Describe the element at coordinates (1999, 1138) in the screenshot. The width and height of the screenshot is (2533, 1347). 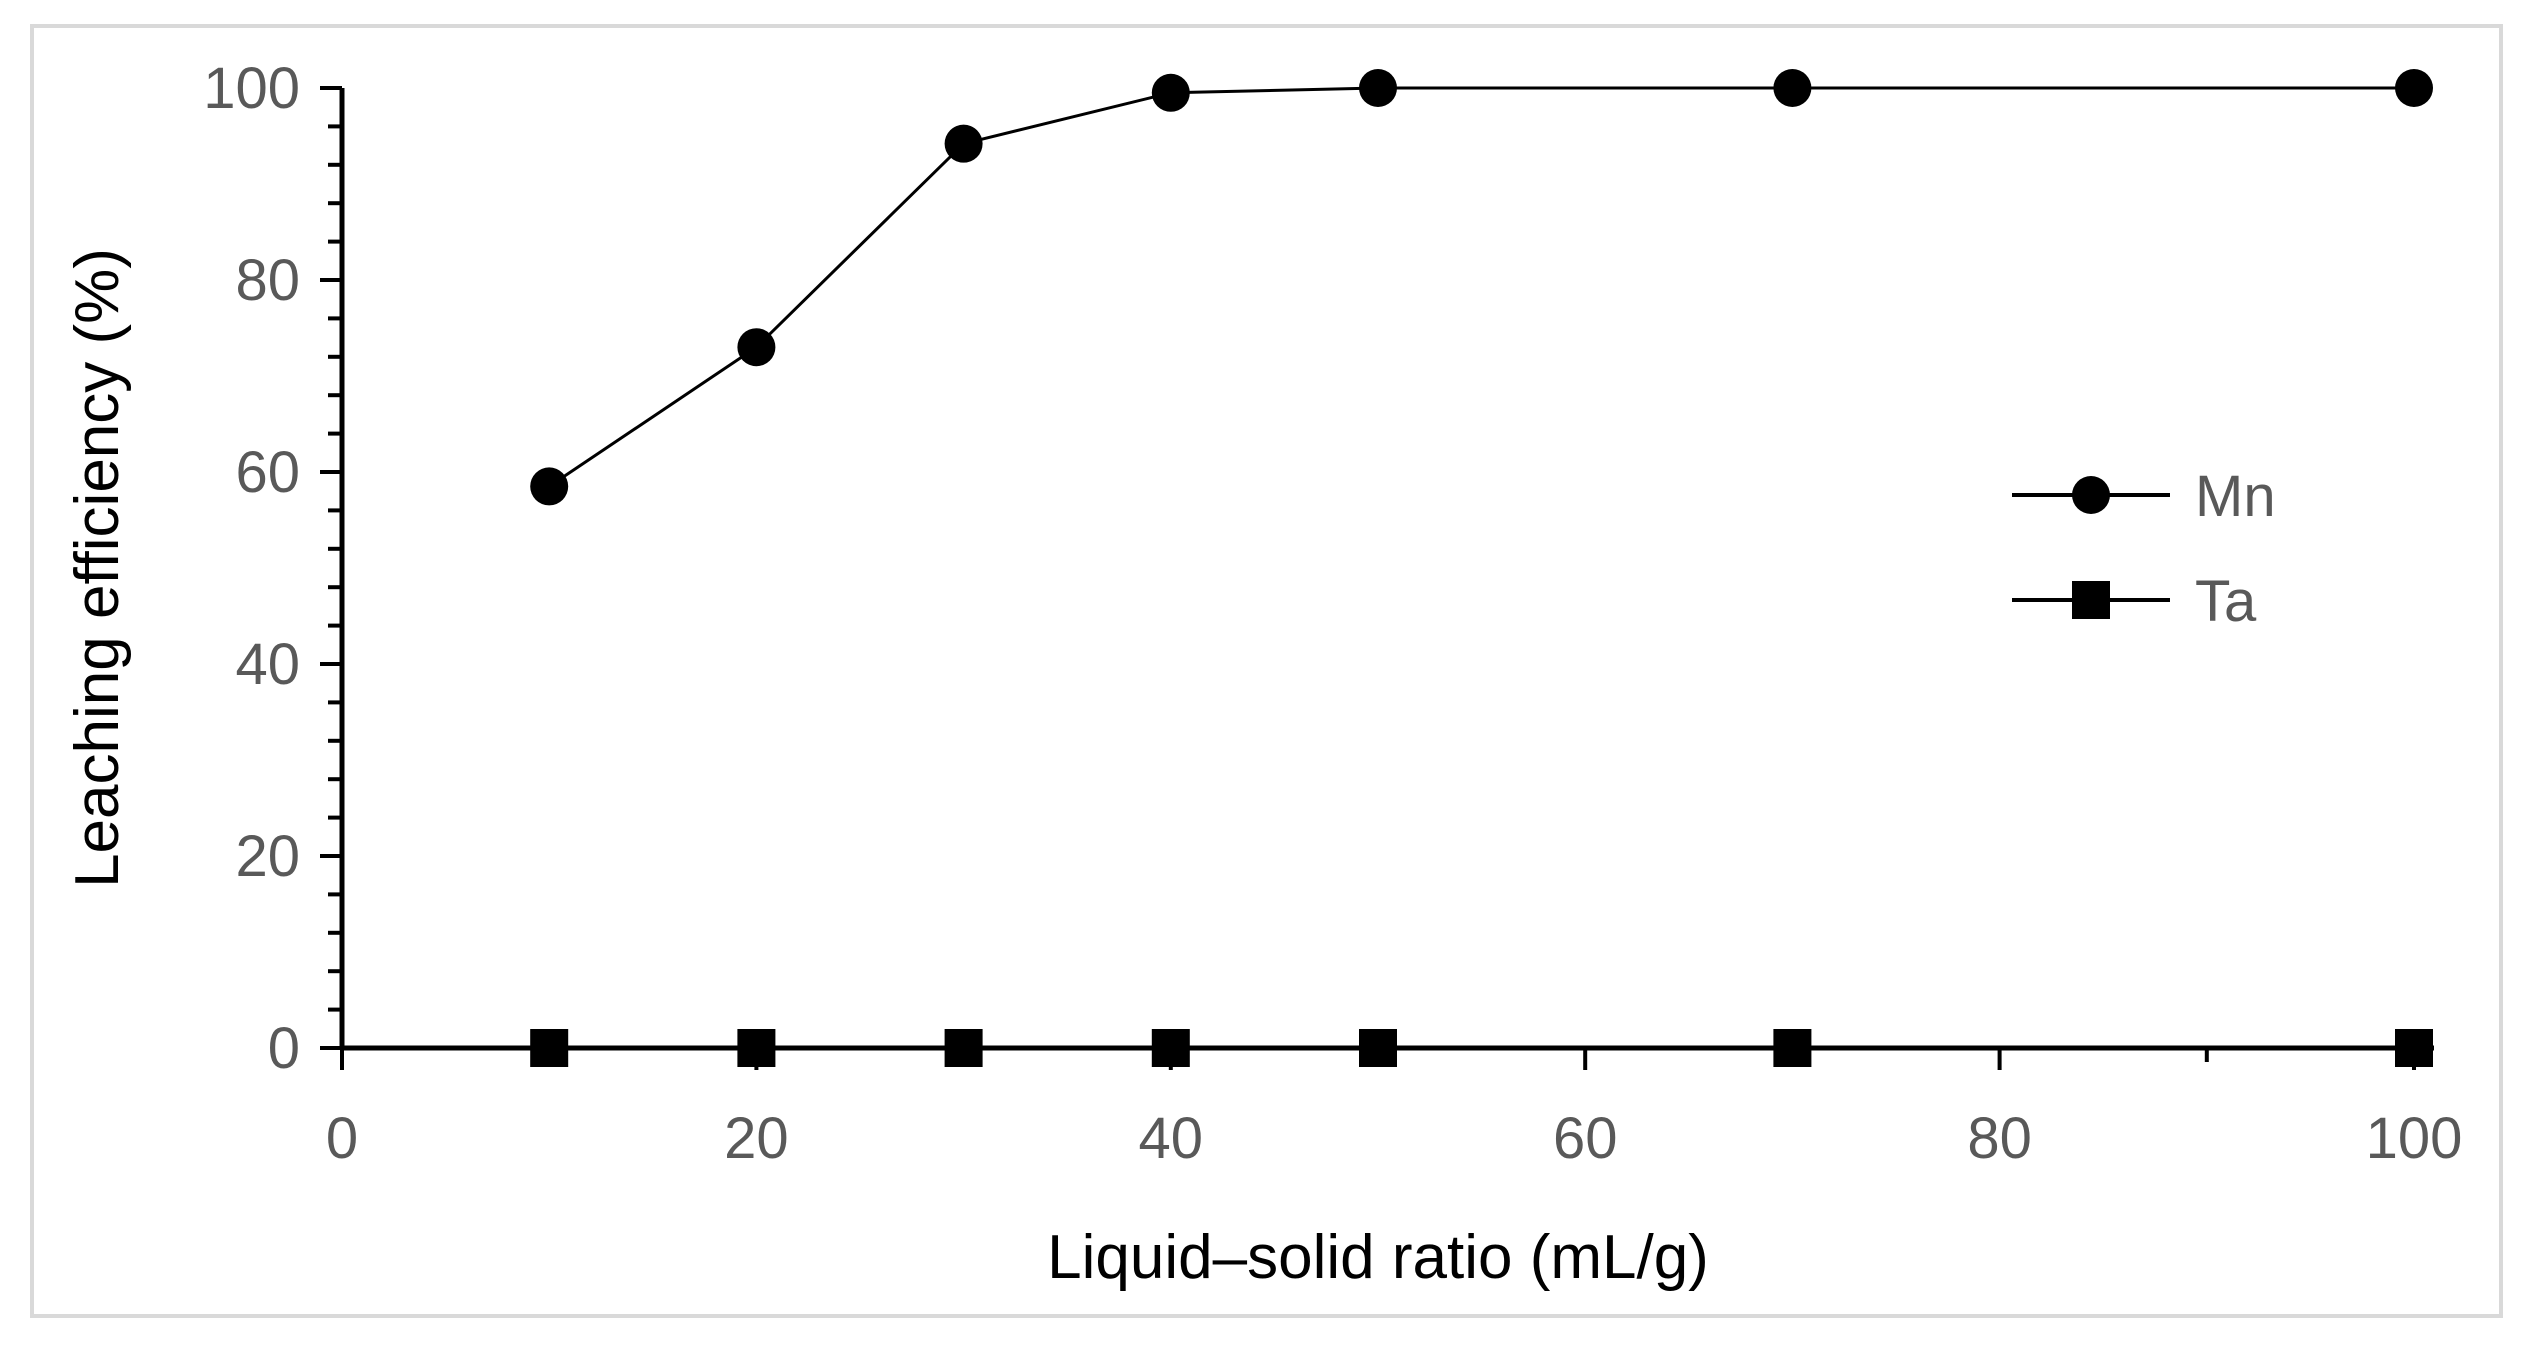
I see `x-tick-label: 80` at that location.